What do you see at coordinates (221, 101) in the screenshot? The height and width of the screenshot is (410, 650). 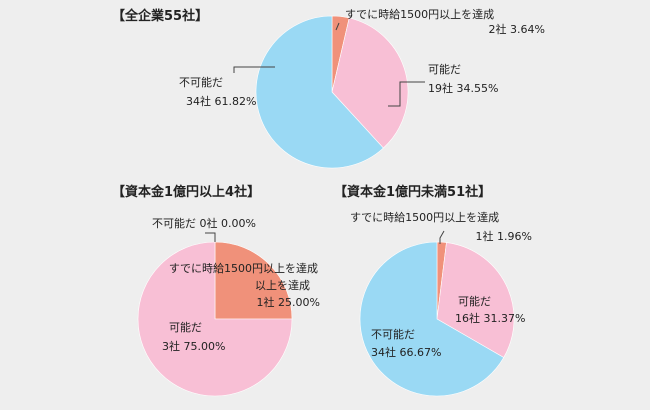 I see `slice-label: 34社 61.82%` at bounding box center [221, 101].